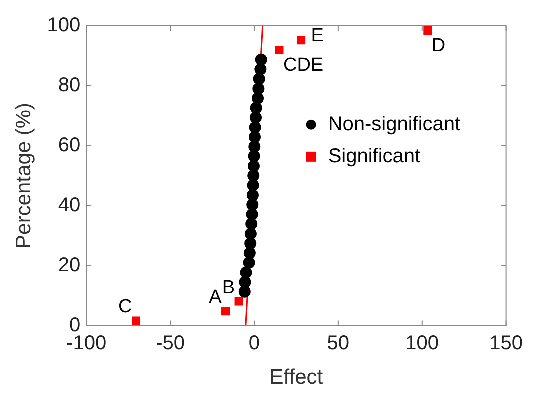 The image size is (537, 403). Describe the element at coordinates (69, 85) in the screenshot. I see `y-tick-label: 80` at that location.